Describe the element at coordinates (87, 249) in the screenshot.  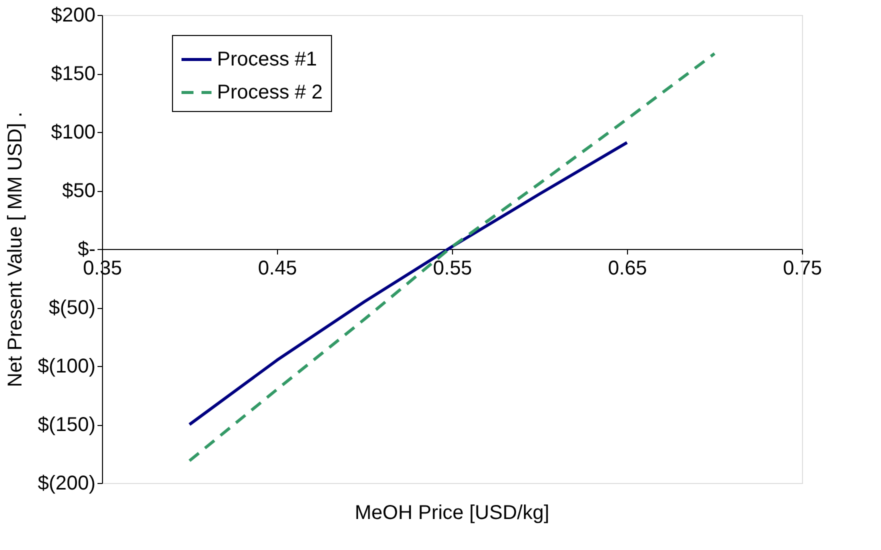
I see `y-tick-label: $-` at that location.